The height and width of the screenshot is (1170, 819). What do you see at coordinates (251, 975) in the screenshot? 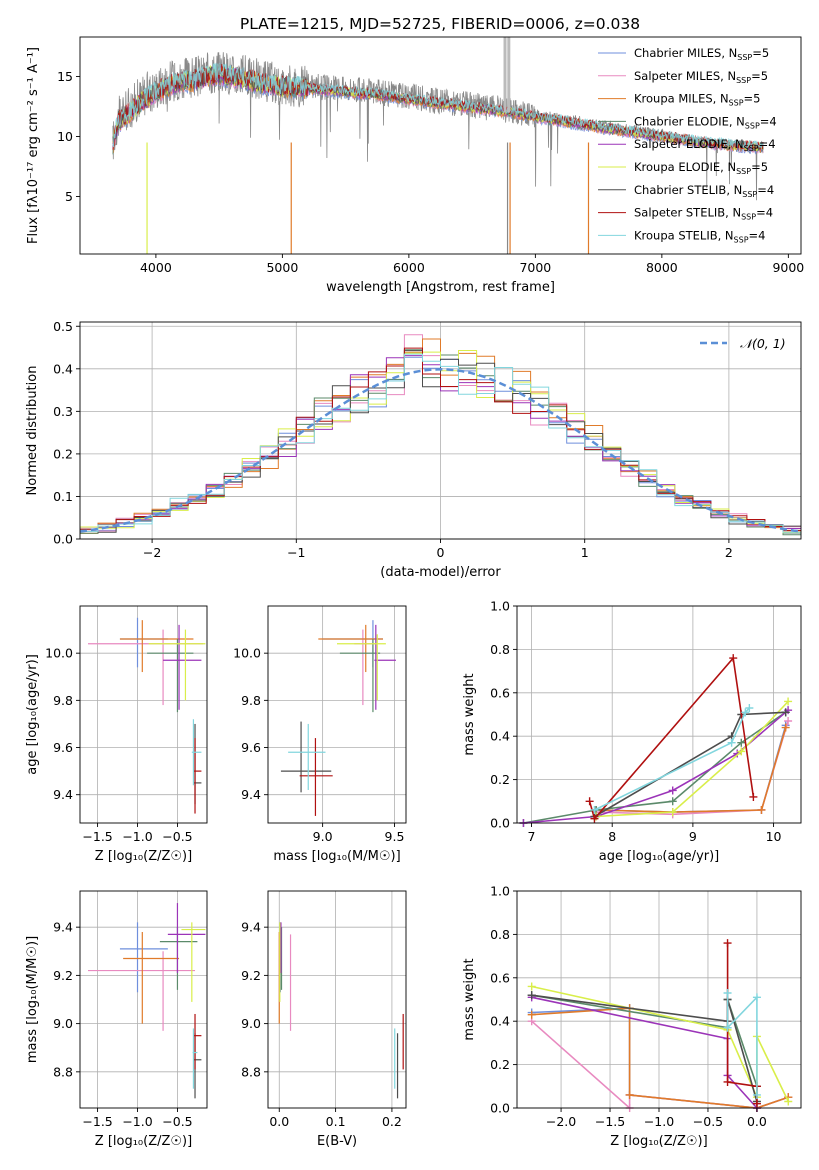
I see `y-tick-label: 9.2` at bounding box center [251, 975].